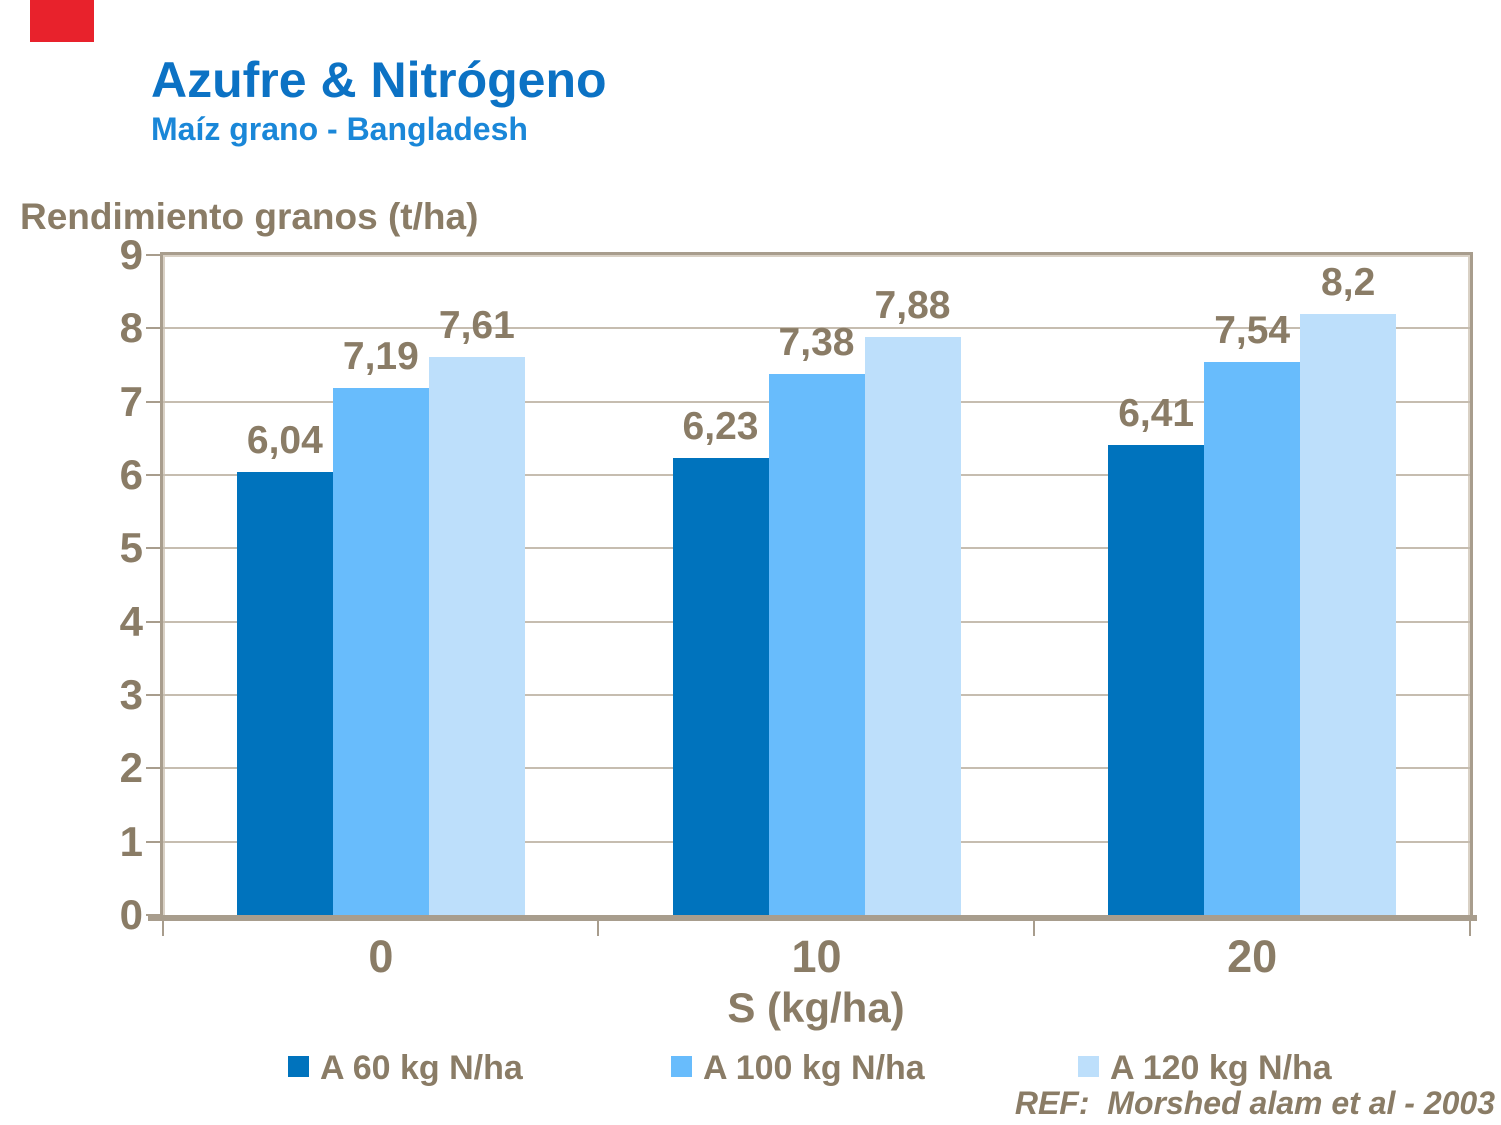 The width and height of the screenshot is (1501, 1125). I want to click on chart-subtitle: Maíz grano - Bangladesh, so click(339, 129).